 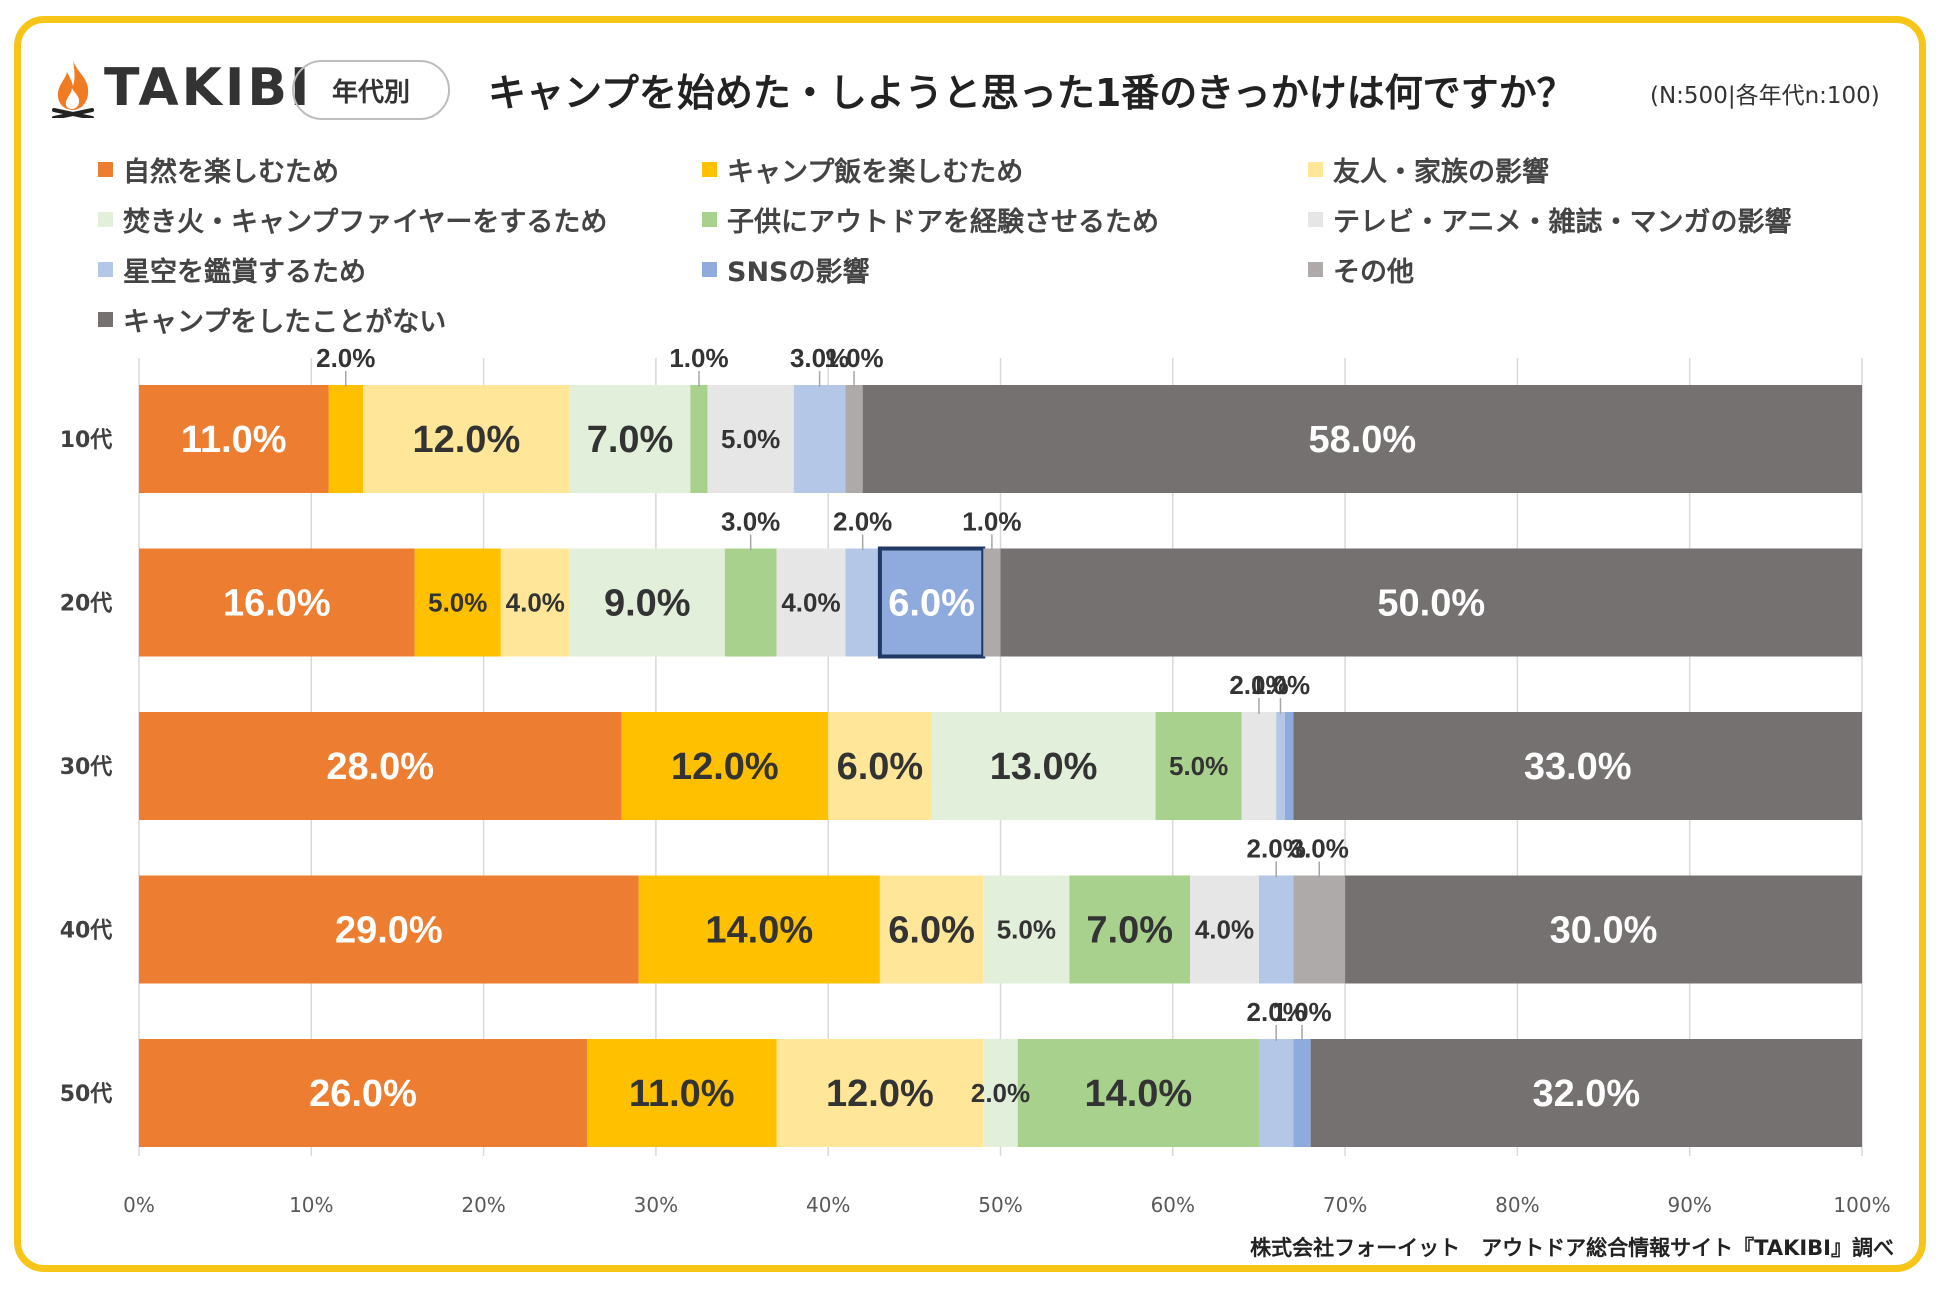 What do you see at coordinates (1173, 1205) in the screenshot?
I see `x-tick-label: 60%` at bounding box center [1173, 1205].